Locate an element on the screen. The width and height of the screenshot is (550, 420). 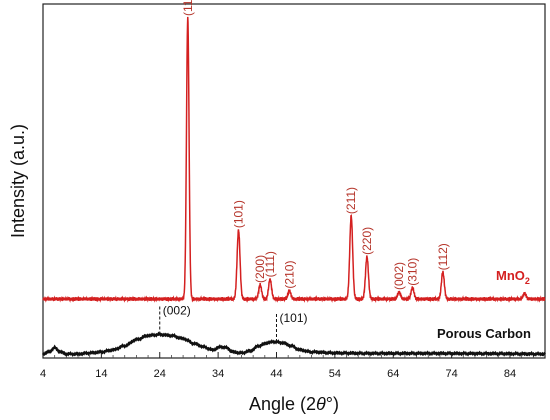
peak-label: (112) is located at coordinates (443, 256).